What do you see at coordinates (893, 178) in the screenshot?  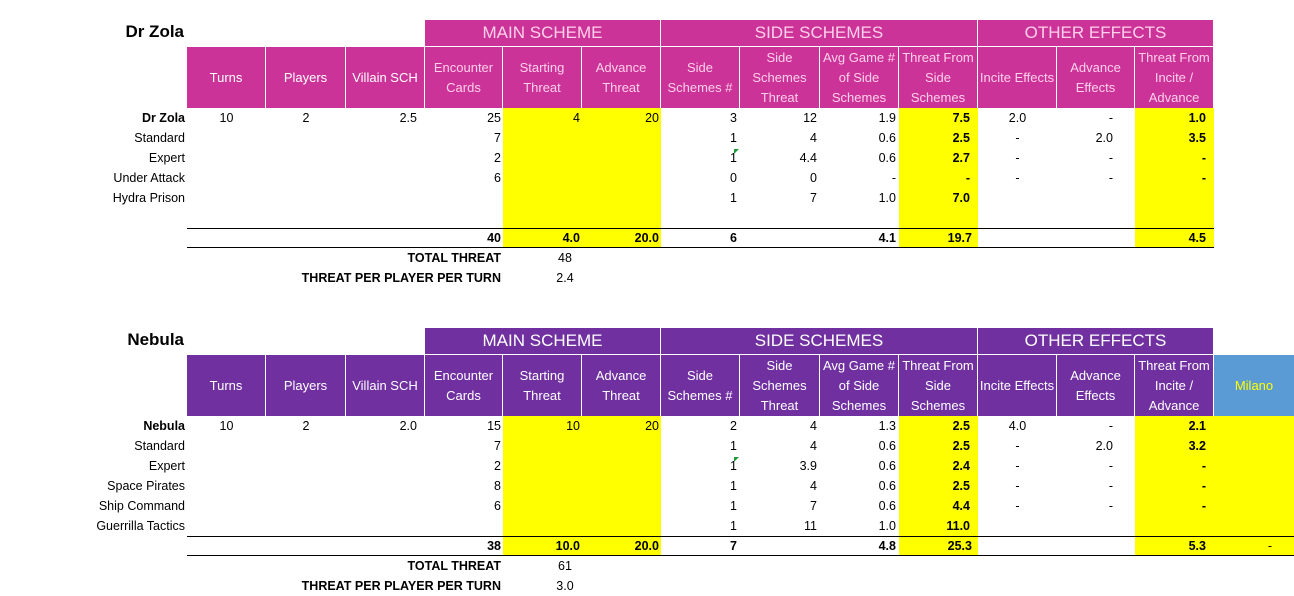 I see `cell-avg: -` at bounding box center [893, 178].